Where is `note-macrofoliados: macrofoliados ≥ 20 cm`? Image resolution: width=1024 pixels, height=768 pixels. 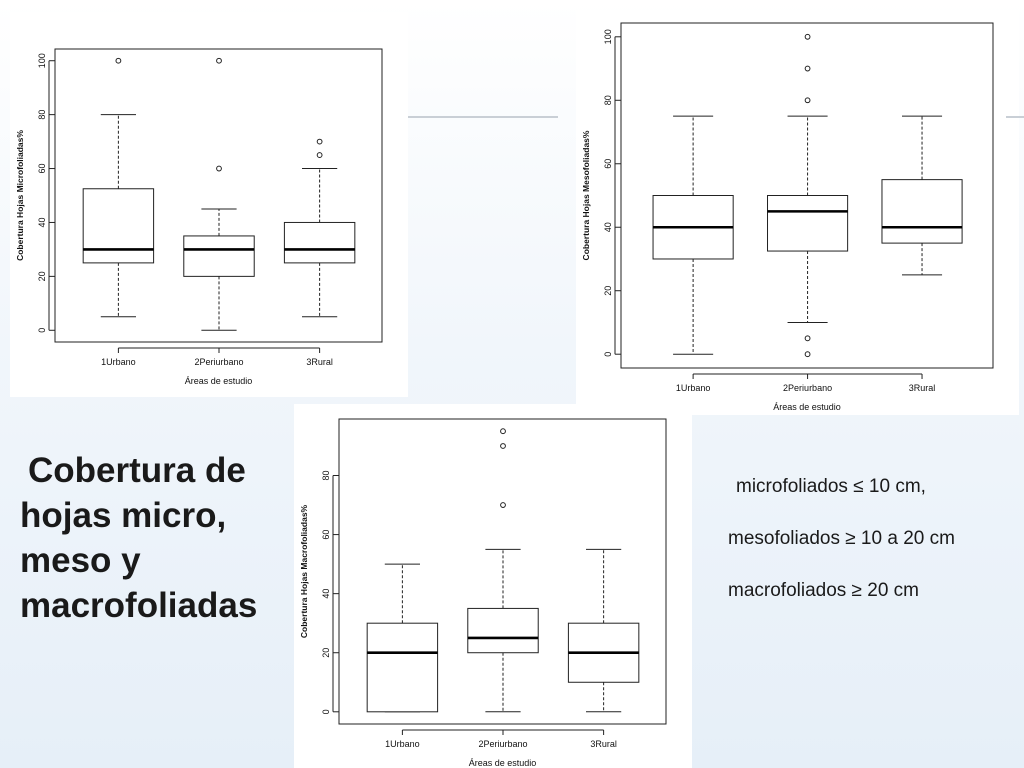 note-macrofoliados: macrofoliados ≥ 20 cm is located at coordinates (824, 590).